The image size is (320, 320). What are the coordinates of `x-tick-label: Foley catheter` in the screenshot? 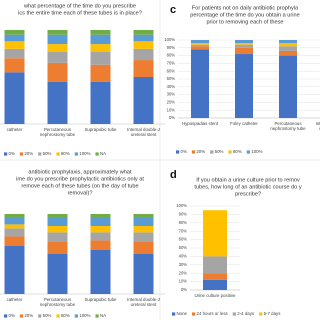 It's located at (244, 123).